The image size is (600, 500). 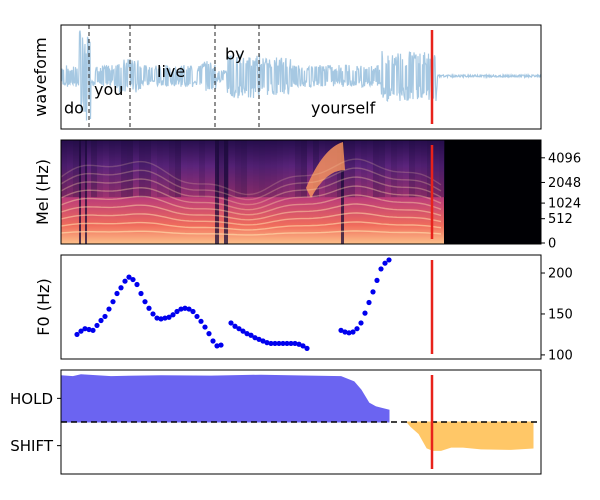 What do you see at coordinates (325, 170) in the screenshot?
I see `mel-formant` at bounding box center [325, 170].